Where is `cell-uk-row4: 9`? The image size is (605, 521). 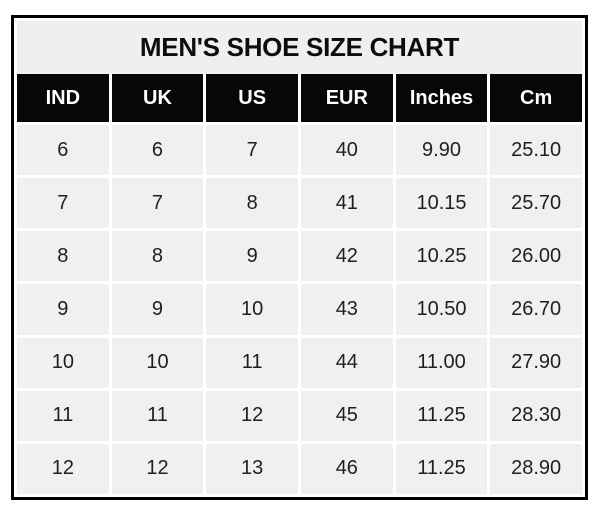 cell-uk-row4: 9 is located at coordinates (157, 309).